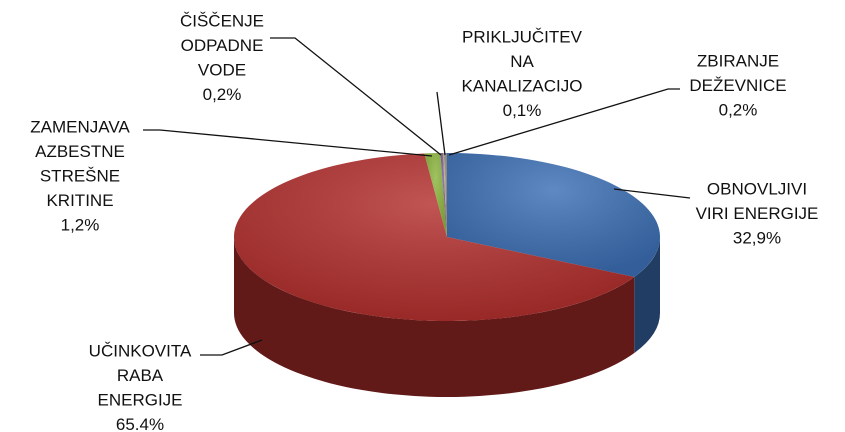 This screenshot has width=845, height=432. Describe the element at coordinates (522, 110) in the screenshot. I see `value-label: 0,1%` at that location.